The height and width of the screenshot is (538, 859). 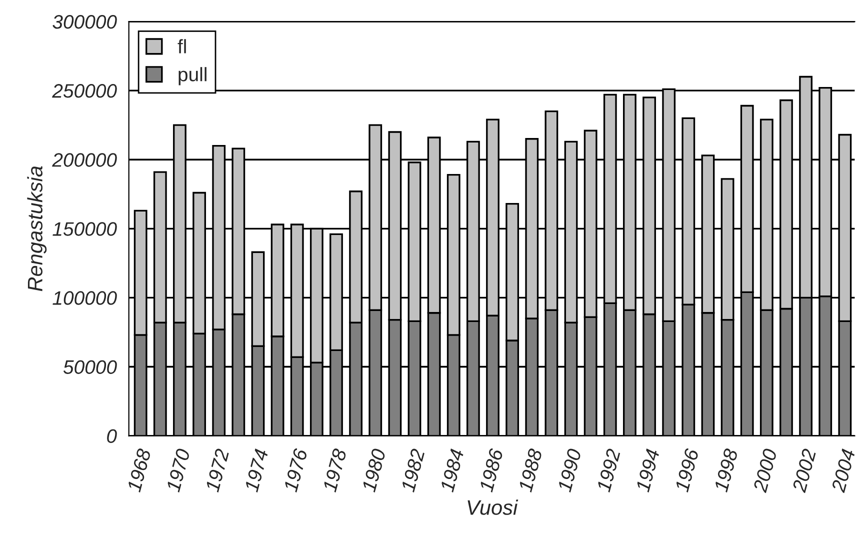 What do you see at coordinates (726, 470) in the screenshot?
I see `x-tick-label: 1998` at bounding box center [726, 470].